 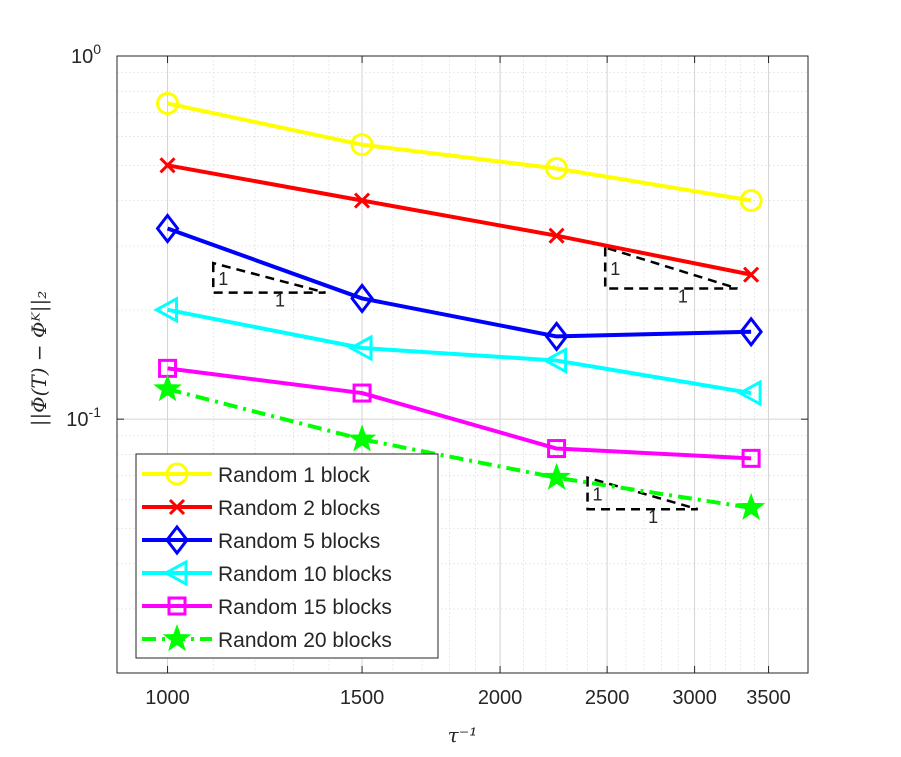 I want to click on legend-entry: Random 20 blocks, so click(x=267, y=638).